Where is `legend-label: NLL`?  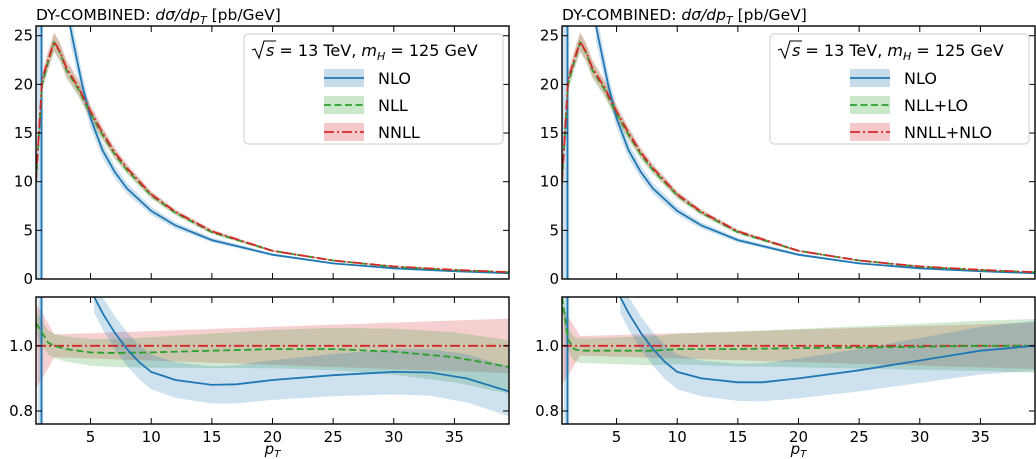 legend-label: NLL is located at coordinates (393, 105).